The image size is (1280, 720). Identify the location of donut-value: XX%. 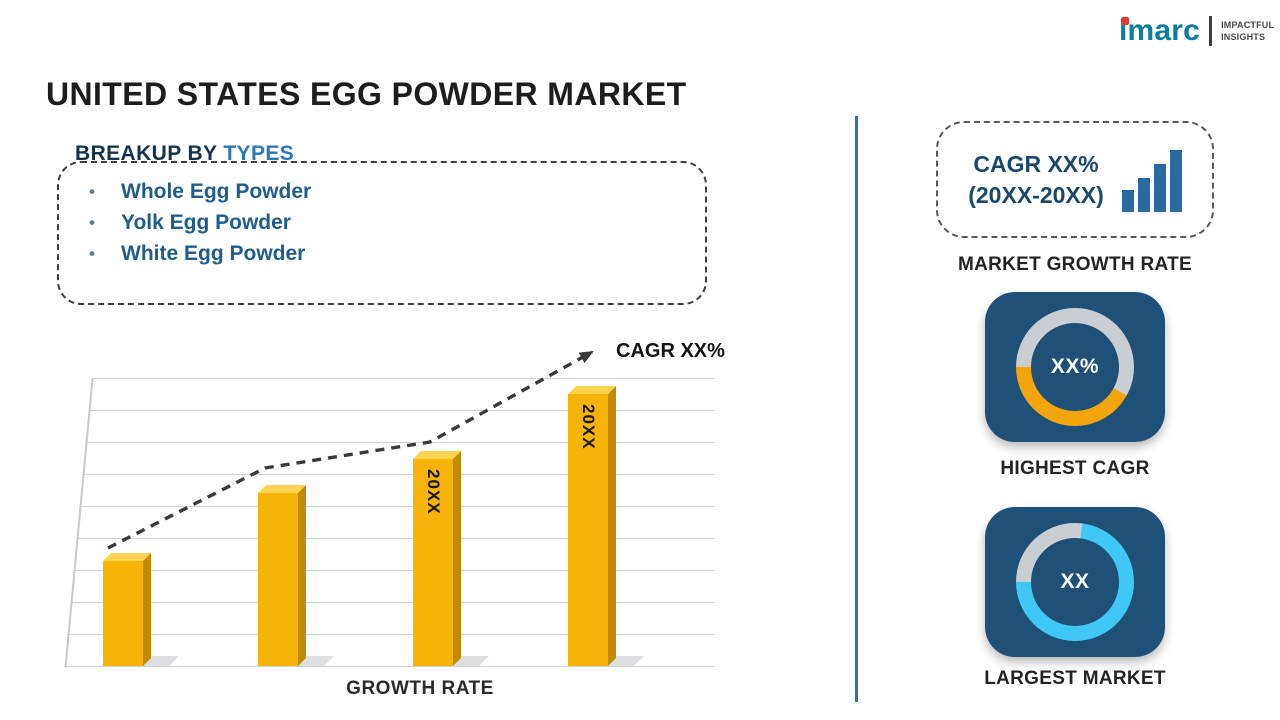
(1075, 367).